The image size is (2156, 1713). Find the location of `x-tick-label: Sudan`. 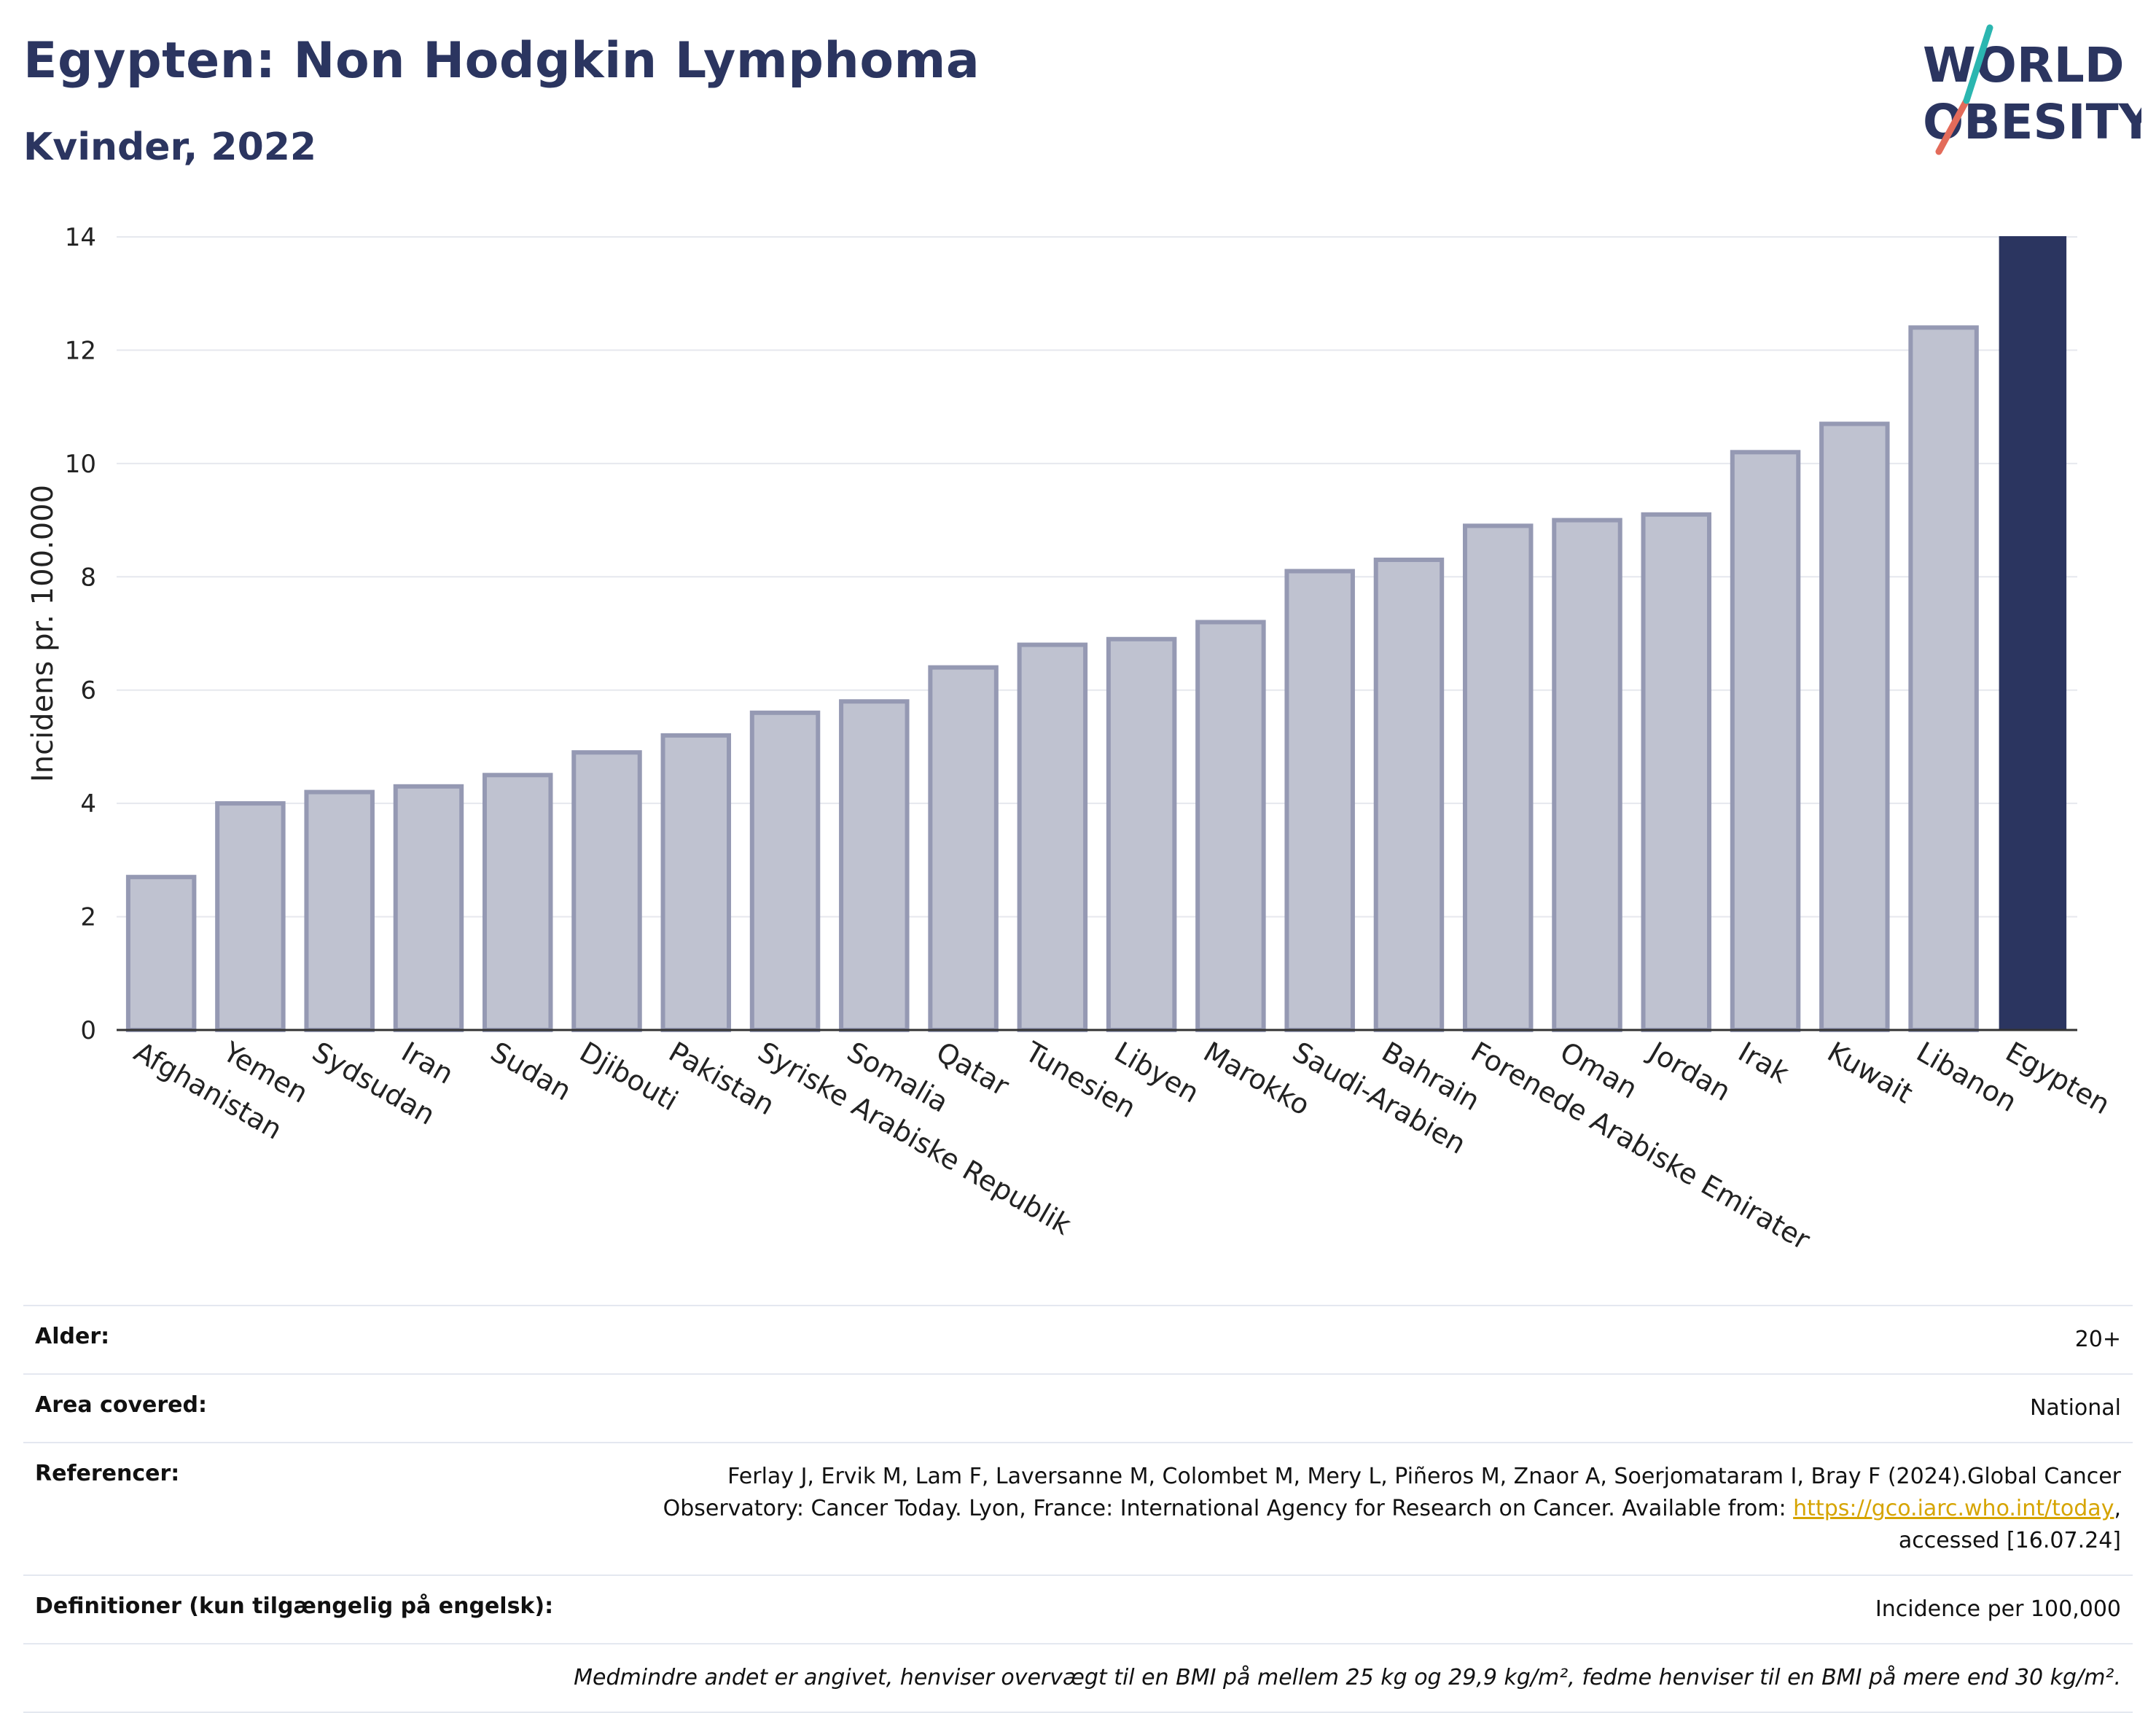

x-tick-label: Sudan is located at coordinates (531, 1071).